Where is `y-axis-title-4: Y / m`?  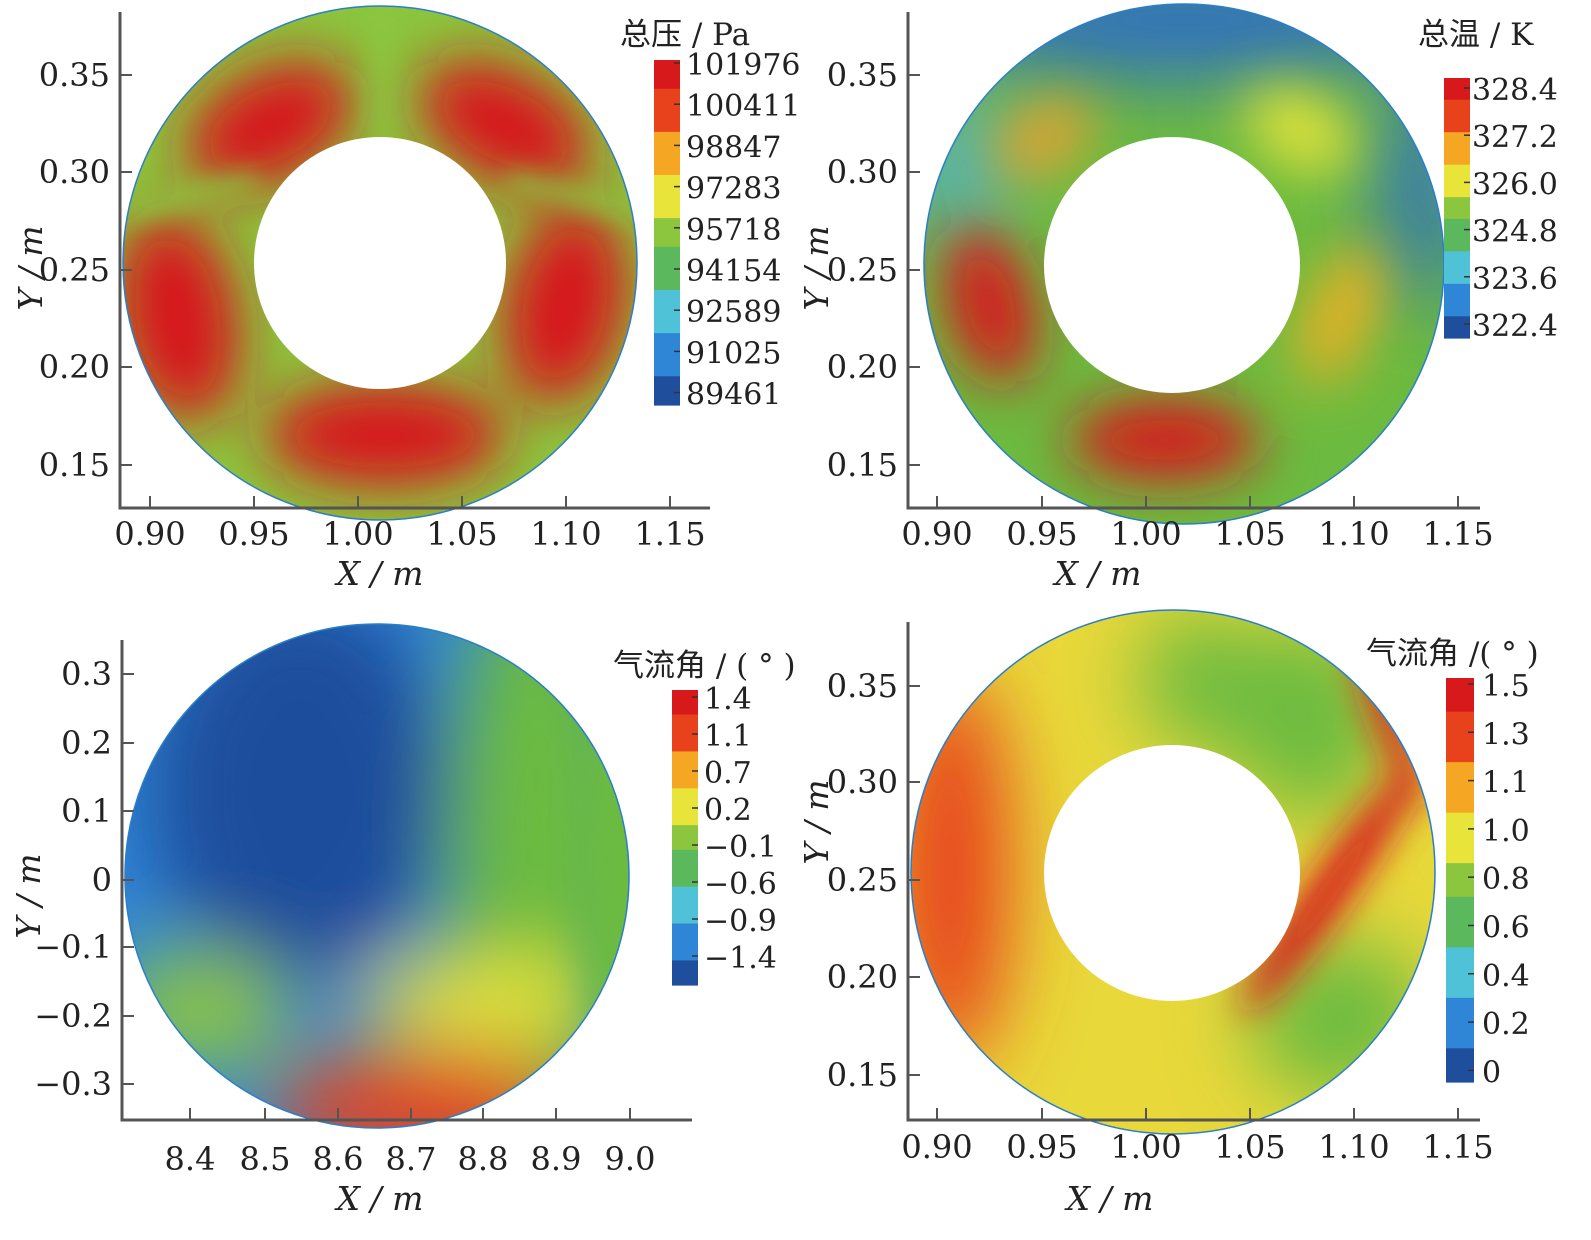 y-axis-title-4: Y / m is located at coordinates (816, 821).